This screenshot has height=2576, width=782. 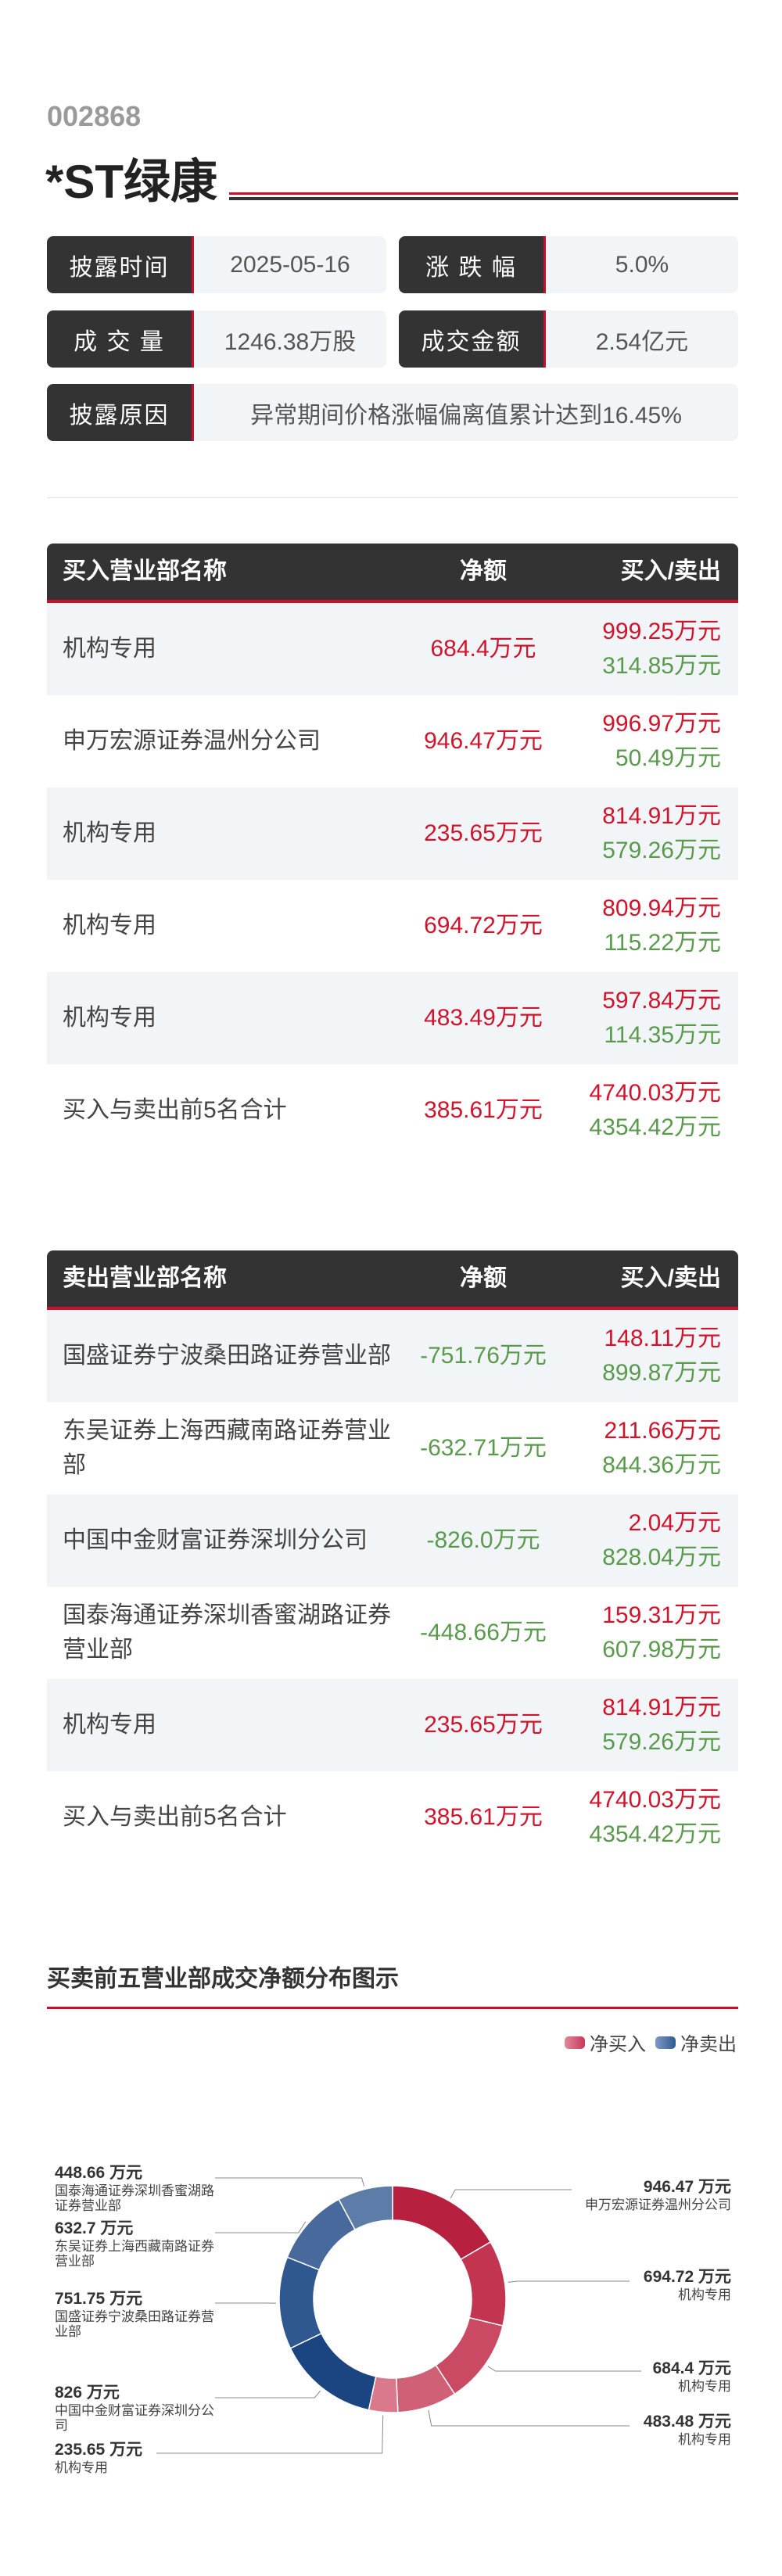 What do you see at coordinates (398, 2315) in the screenshot?
I see `donut-chart` at bounding box center [398, 2315].